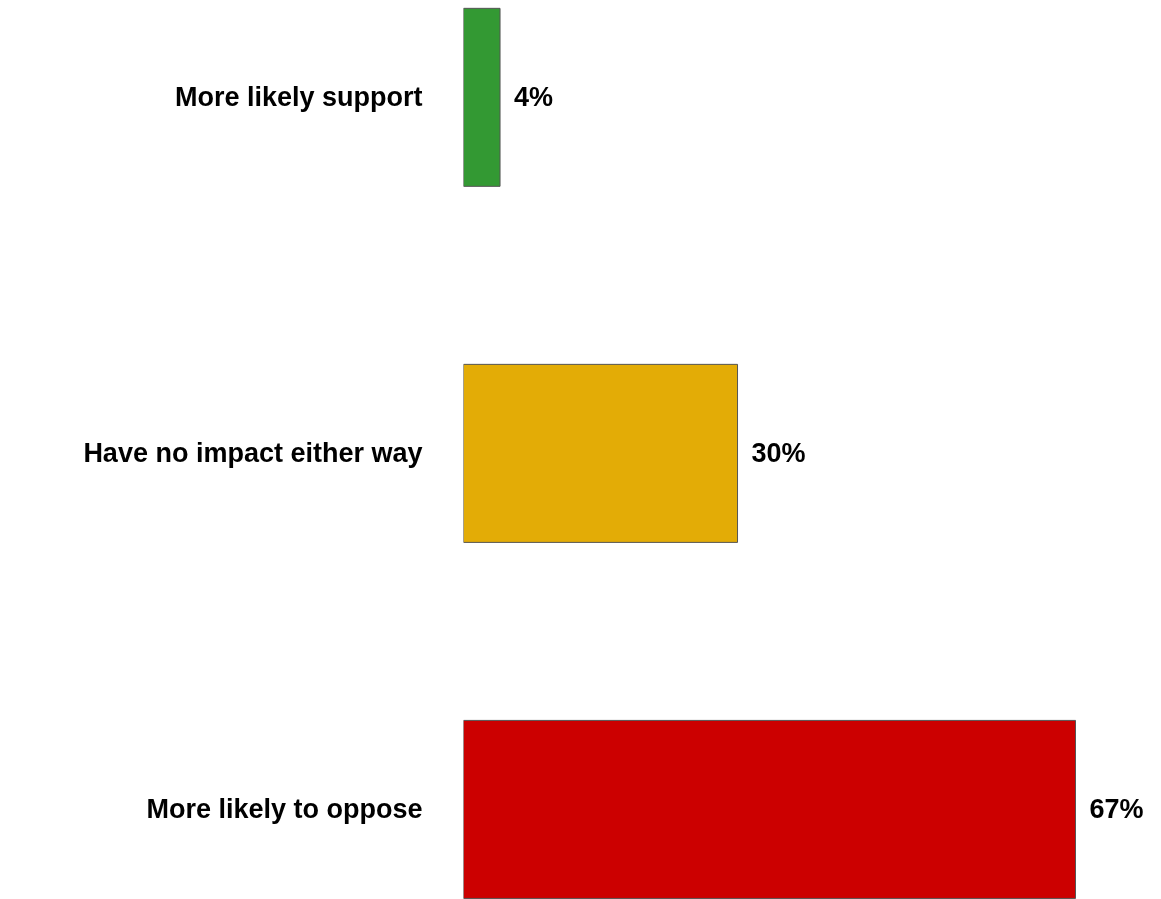 The image size is (1161, 899). What do you see at coordinates (298, 97) in the screenshot?
I see `y-tick-label: More likely support` at bounding box center [298, 97].